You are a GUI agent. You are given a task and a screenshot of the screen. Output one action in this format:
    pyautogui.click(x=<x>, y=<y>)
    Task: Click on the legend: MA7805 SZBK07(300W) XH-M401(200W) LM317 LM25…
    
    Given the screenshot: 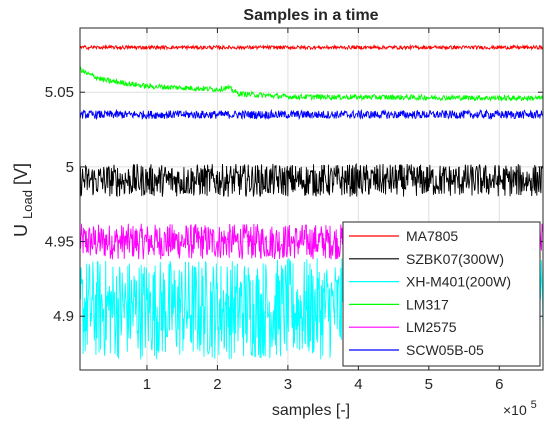 What is the action you would take?
    pyautogui.click(x=441, y=294)
    